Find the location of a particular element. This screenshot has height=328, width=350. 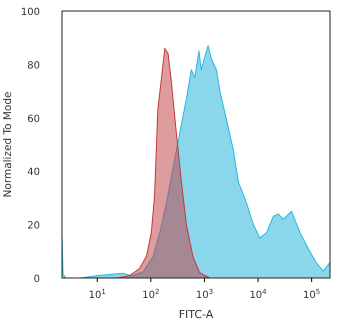

y-tick-label: 80 is located at coordinates (33, 66).